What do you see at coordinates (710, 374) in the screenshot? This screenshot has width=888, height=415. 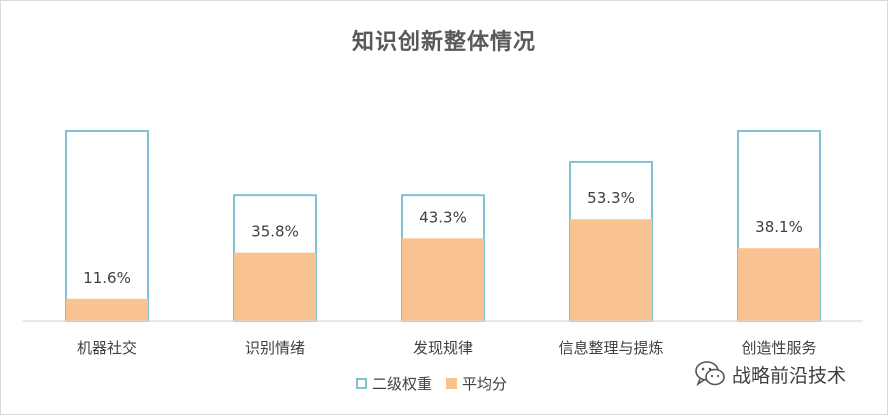 I see `wechat-icon` at bounding box center [710, 374].